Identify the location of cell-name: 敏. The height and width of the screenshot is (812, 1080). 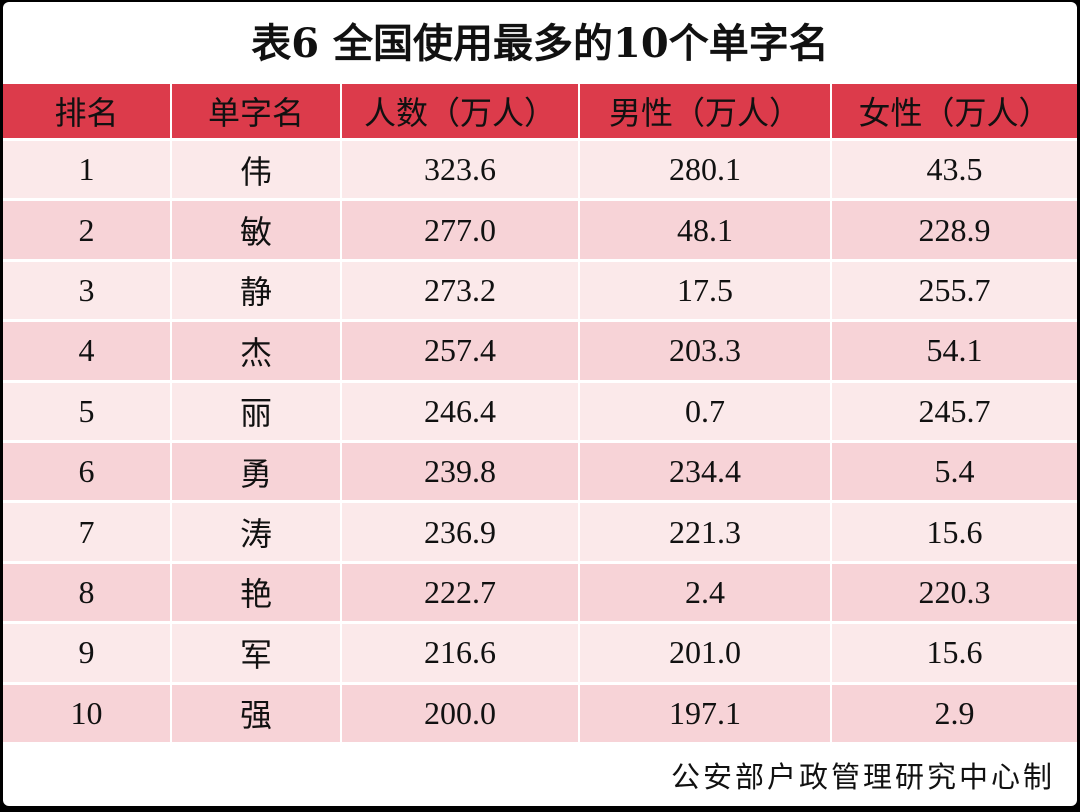
(255, 229).